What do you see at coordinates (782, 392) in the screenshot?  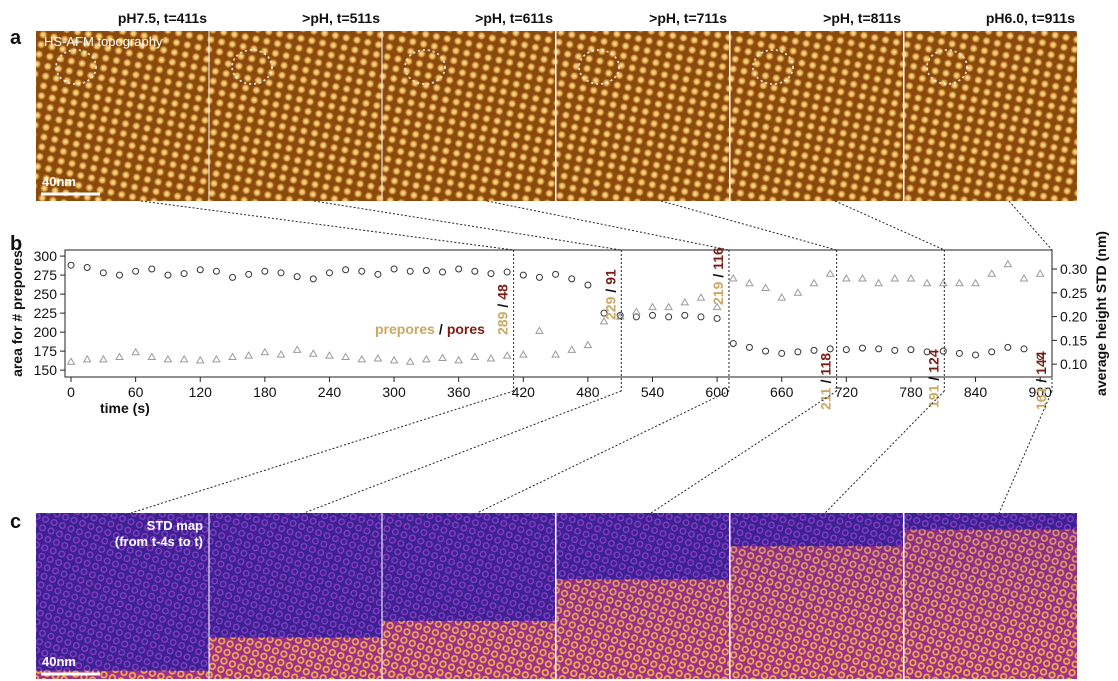 I see `x-tick-label: 660` at bounding box center [782, 392].